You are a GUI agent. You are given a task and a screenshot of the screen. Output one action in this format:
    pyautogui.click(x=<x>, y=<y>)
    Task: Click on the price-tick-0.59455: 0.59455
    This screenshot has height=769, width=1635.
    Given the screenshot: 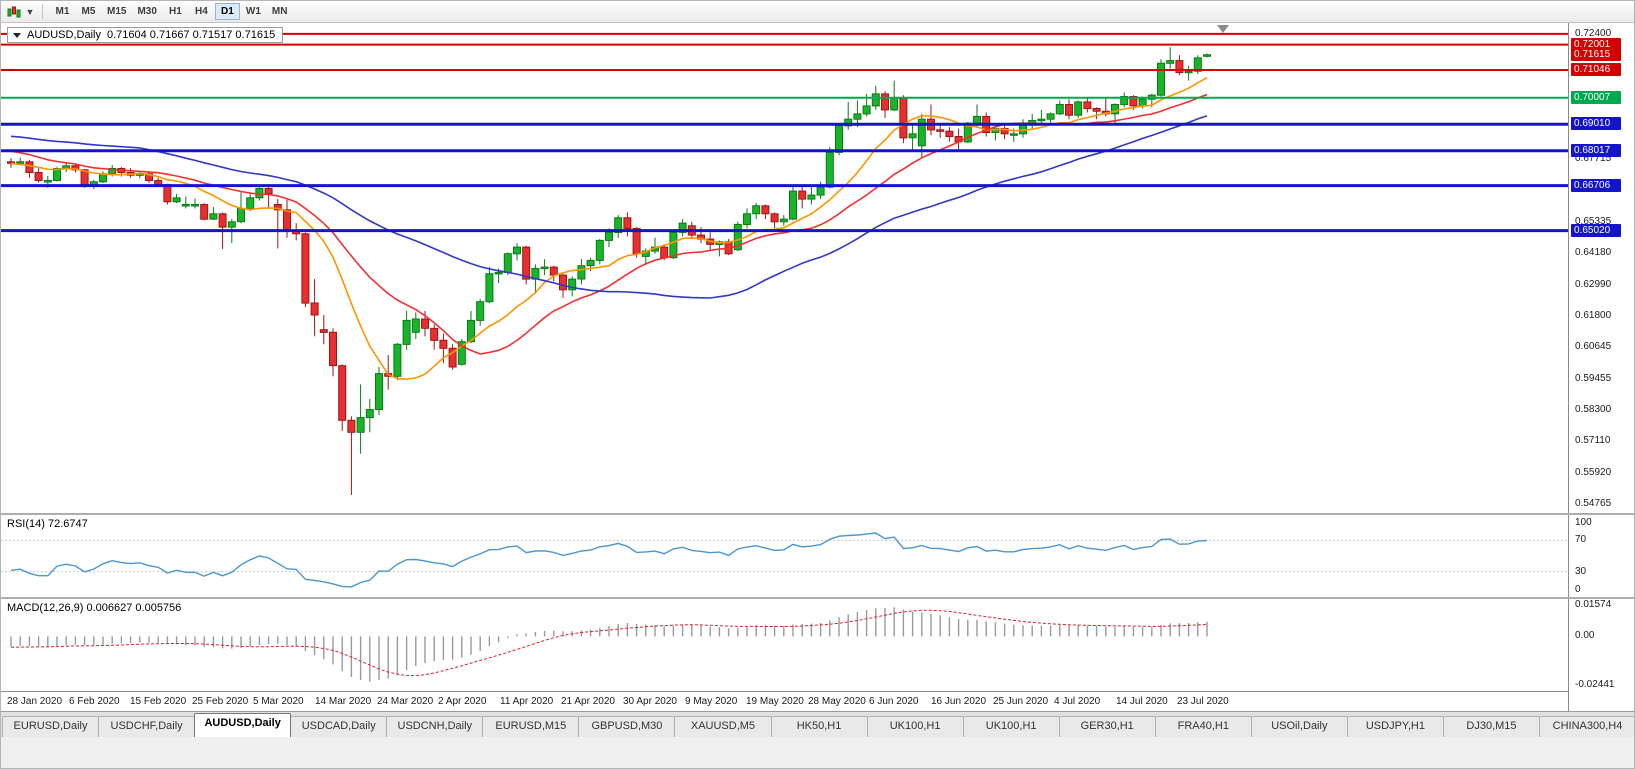 What is the action you would take?
    pyautogui.click(x=1593, y=378)
    